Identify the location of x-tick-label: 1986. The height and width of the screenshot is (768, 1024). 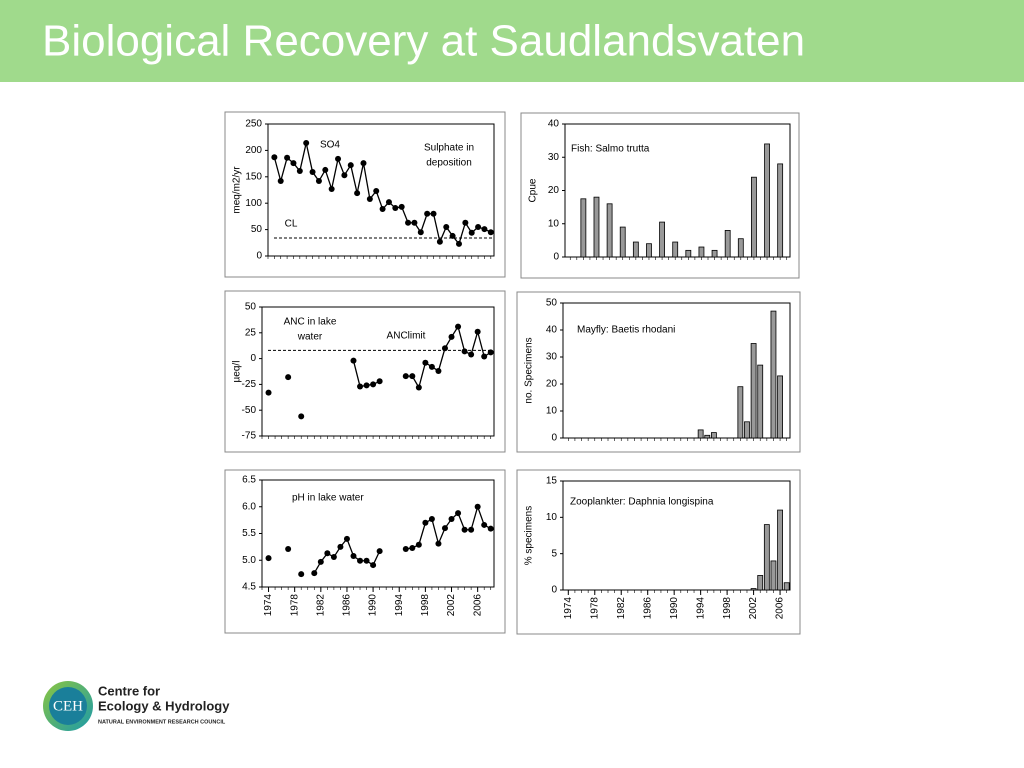
(647, 608).